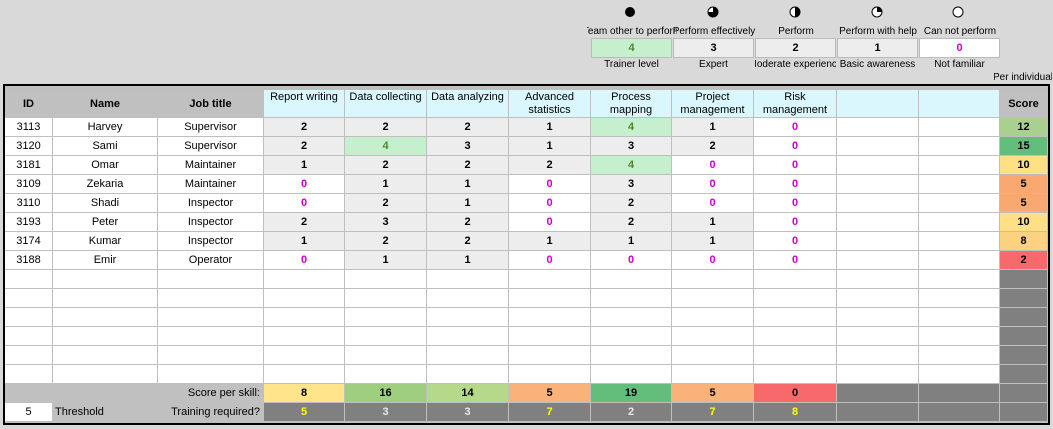 This screenshot has height=429, width=1053. What do you see at coordinates (105, 165) in the screenshot?
I see `name-cell: Omar` at bounding box center [105, 165].